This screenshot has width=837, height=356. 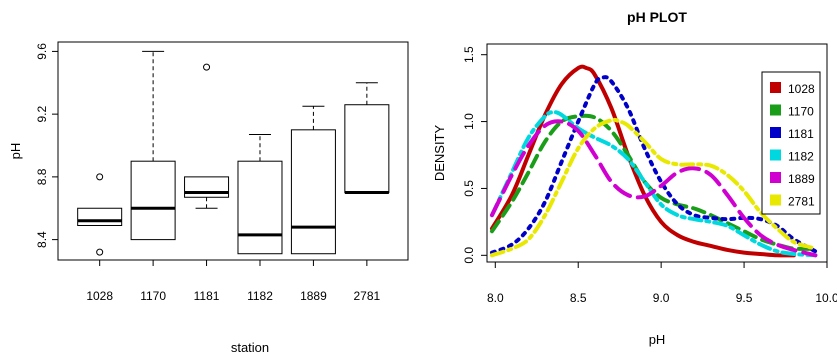 What do you see at coordinates (260, 296) in the screenshot?
I see `boxplot-x-tick-label: 1182` at bounding box center [260, 296].